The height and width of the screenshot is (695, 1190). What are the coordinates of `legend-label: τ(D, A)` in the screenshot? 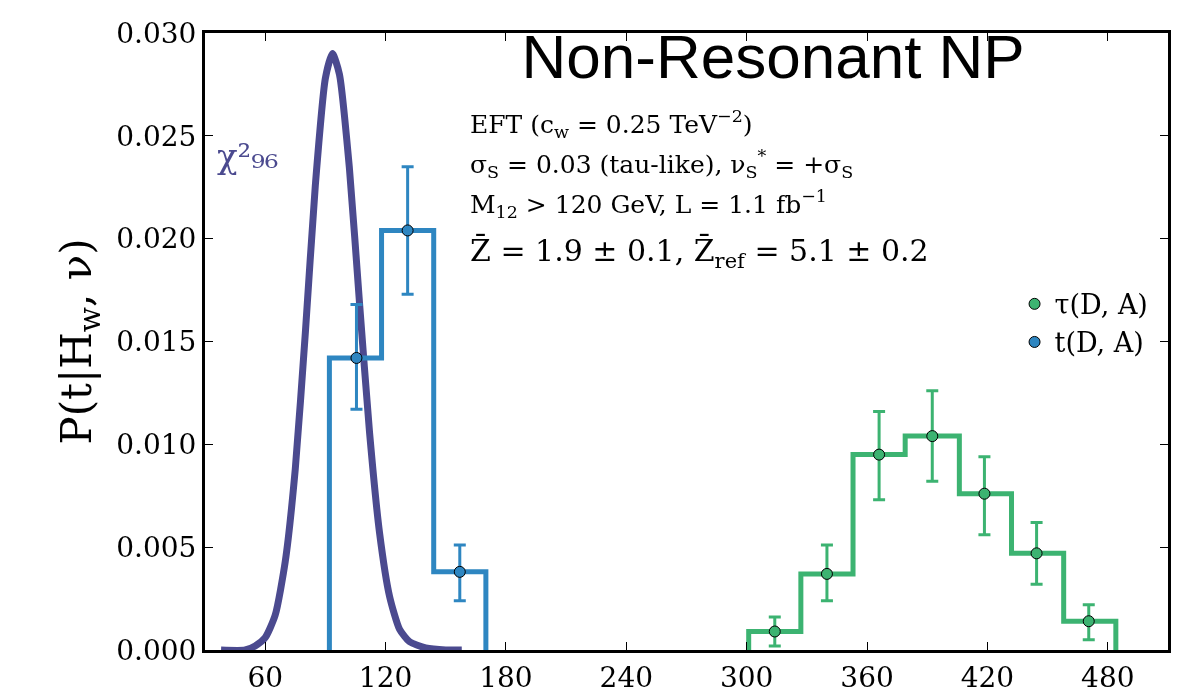 It's located at (1101, 305).